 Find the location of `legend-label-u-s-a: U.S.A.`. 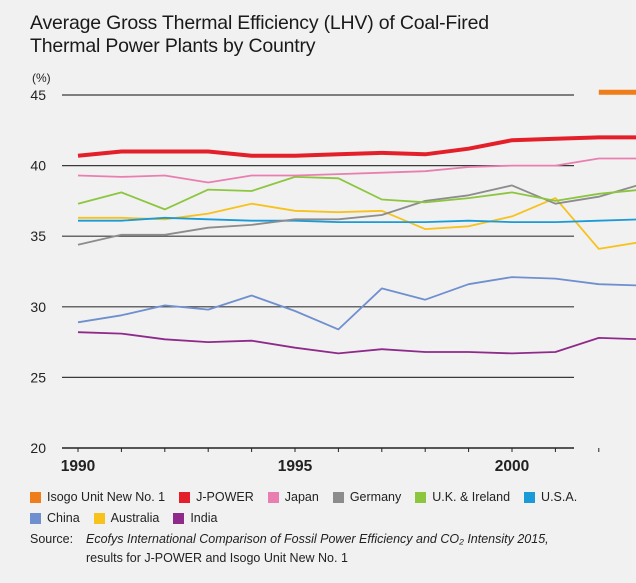

legend-label-u-s-a: U.S.A. is located at coordinates (559, 497).